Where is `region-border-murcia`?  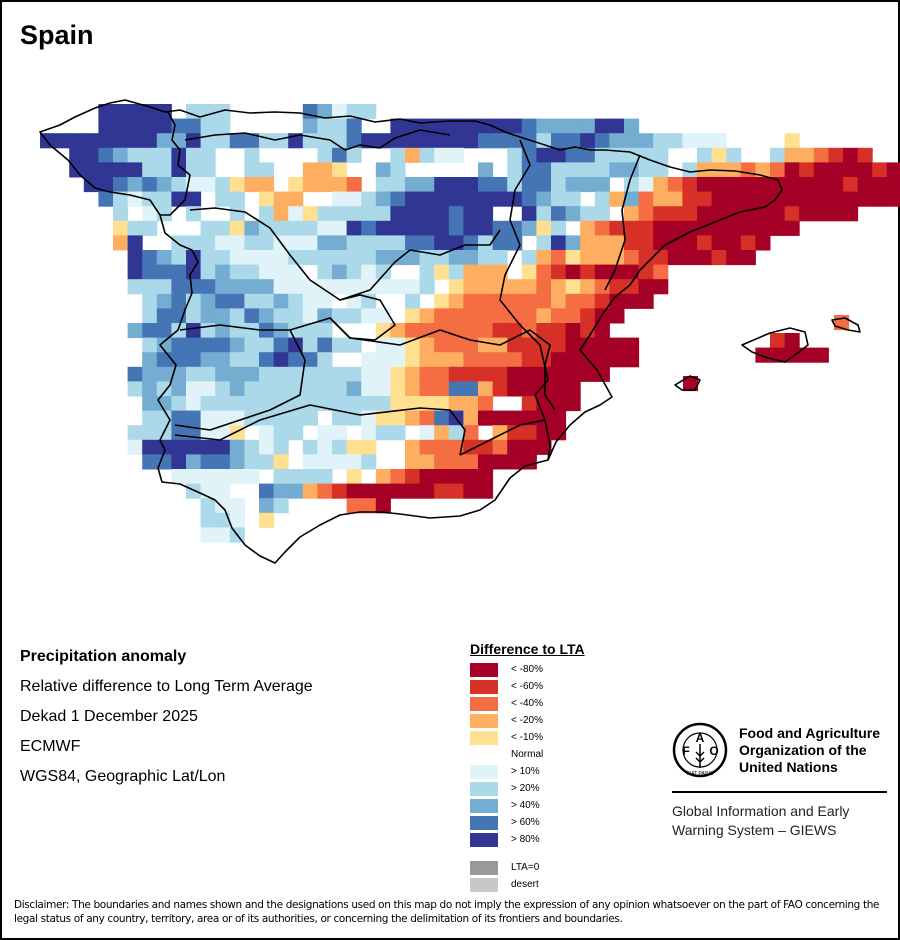 region-border-murcia is located at coordinates (502, 437).